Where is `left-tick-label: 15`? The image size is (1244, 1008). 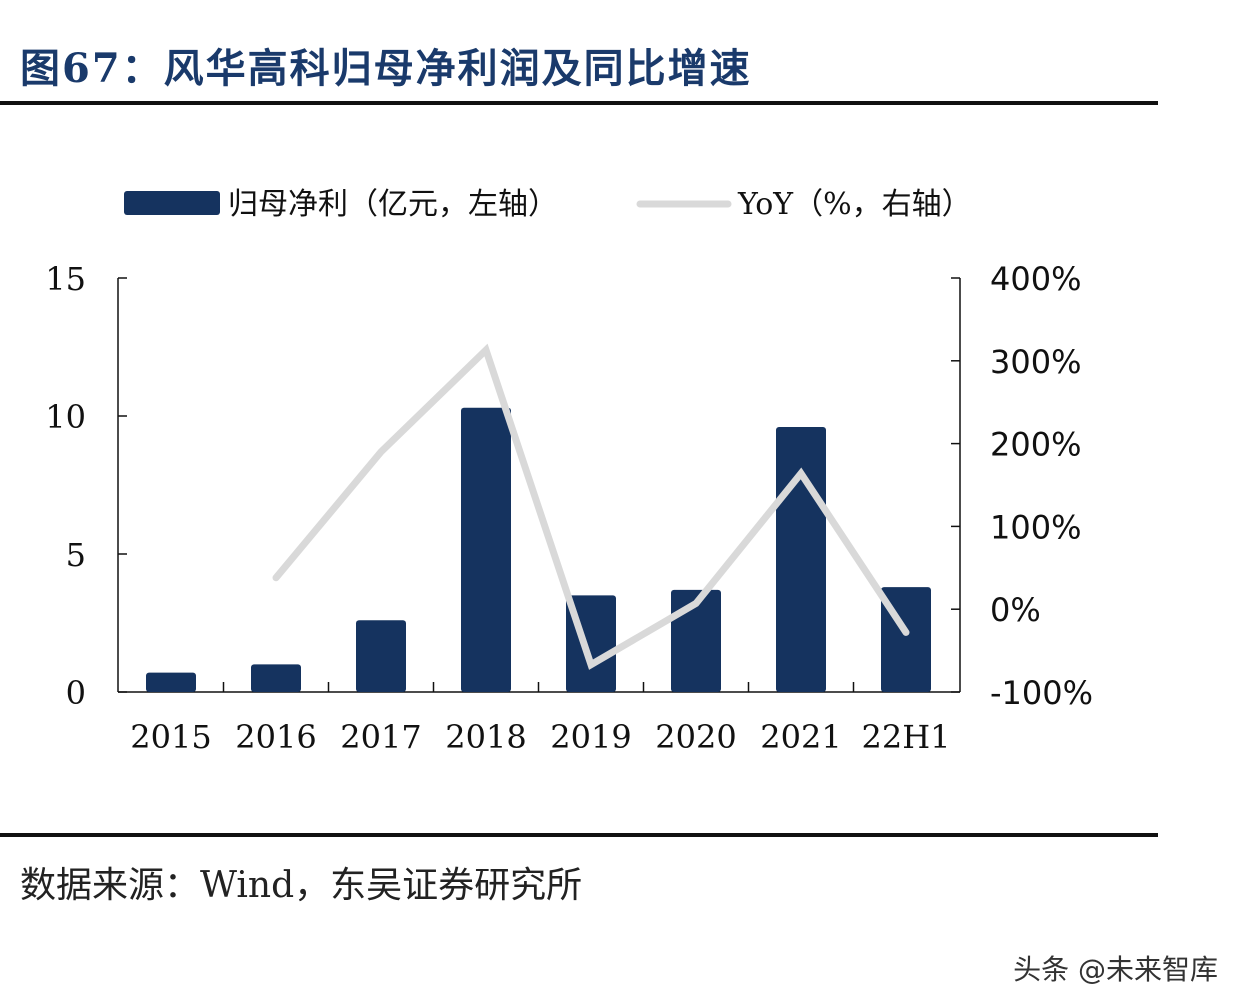
left-tick-label: 15 is located at coordinates (65, 279).